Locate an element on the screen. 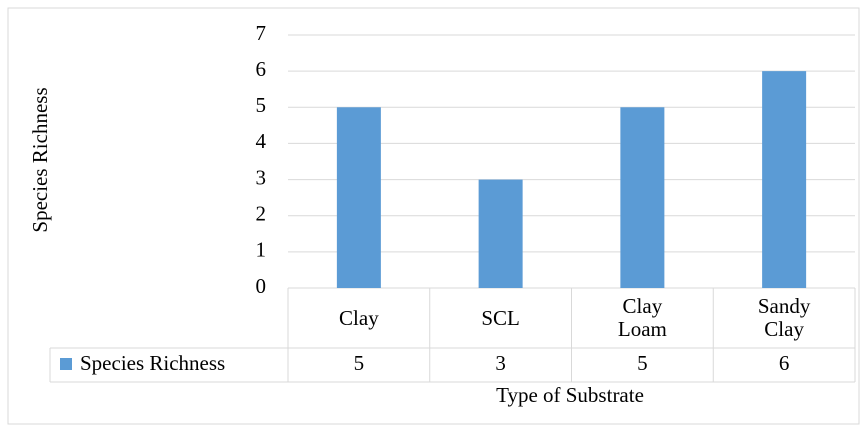  y-tick-label: 2 is located at coordinates (261, 214).